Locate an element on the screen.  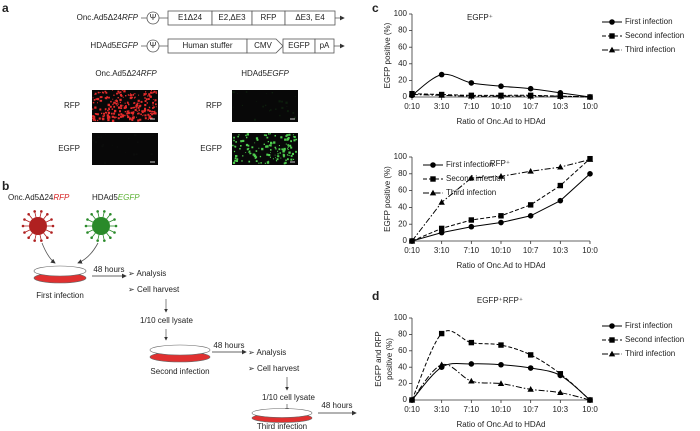
micrographs is located at coordinates (195, 127).